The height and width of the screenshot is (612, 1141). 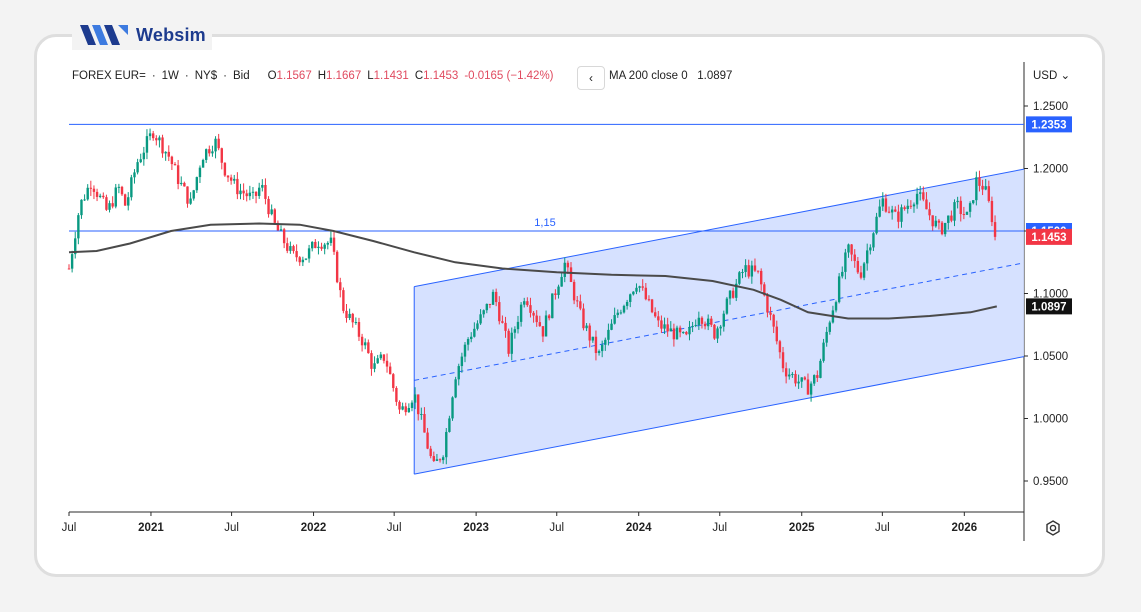 I want to click on currency-dropdown: USD ⌄, so click(x=1052, y=76).